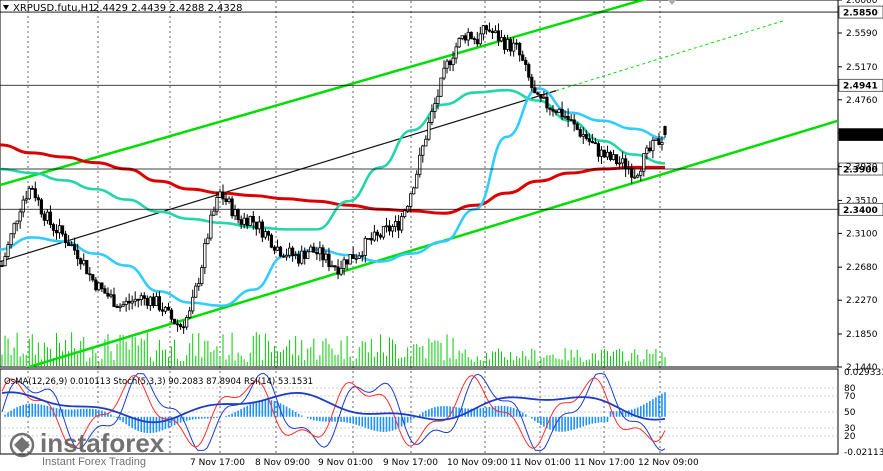 The width and height of the screenshot is (883, 471). What do you see at coordinates (604, 463) in the screenshot?
I see `time-label: 11 Nov 17:00` at bounding box center [604, 463].